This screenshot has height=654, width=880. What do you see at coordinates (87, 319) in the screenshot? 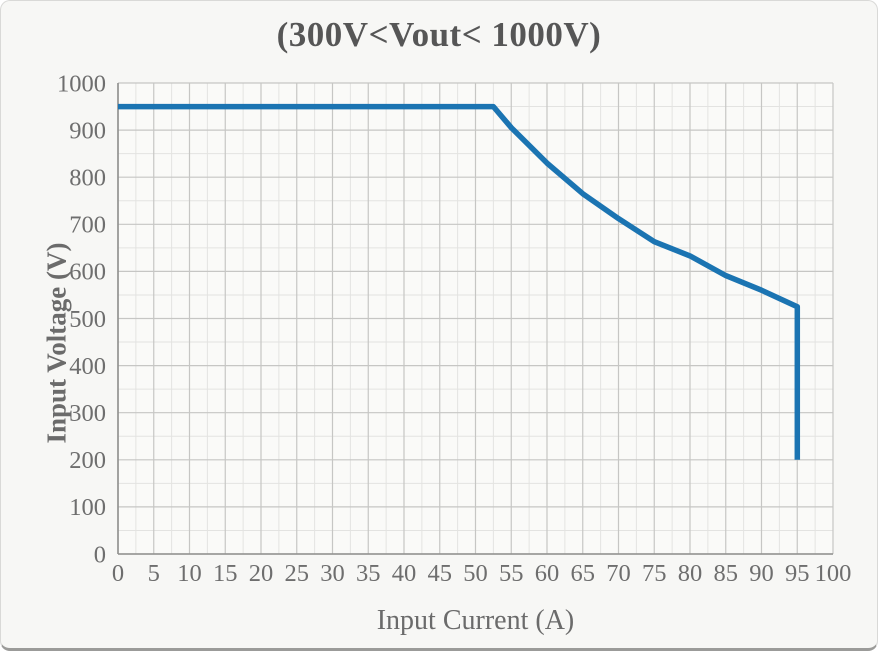
I see `y-tick-label: 500` at bounding box center [87, 319].